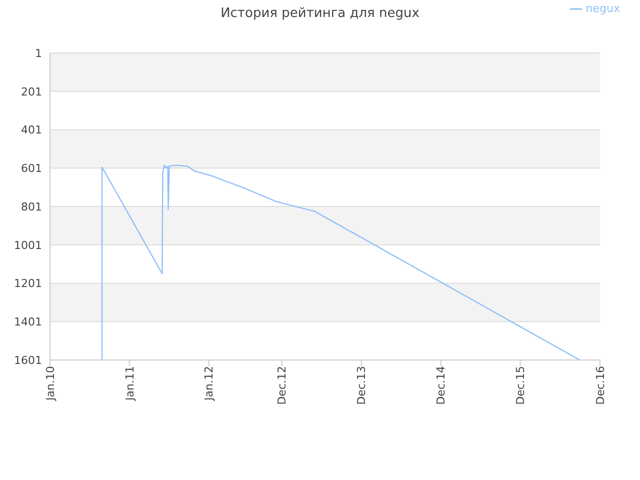 This screenshot has height=480, width=640. Describe the element at coordinates (28, 283) in the screenshot. I see `y-tick-label: 1201` at that location.